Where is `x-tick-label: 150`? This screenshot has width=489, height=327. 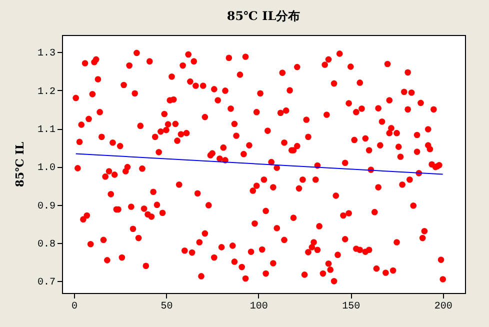
x-tick-label: 150 is located at coordinates (351, 307).